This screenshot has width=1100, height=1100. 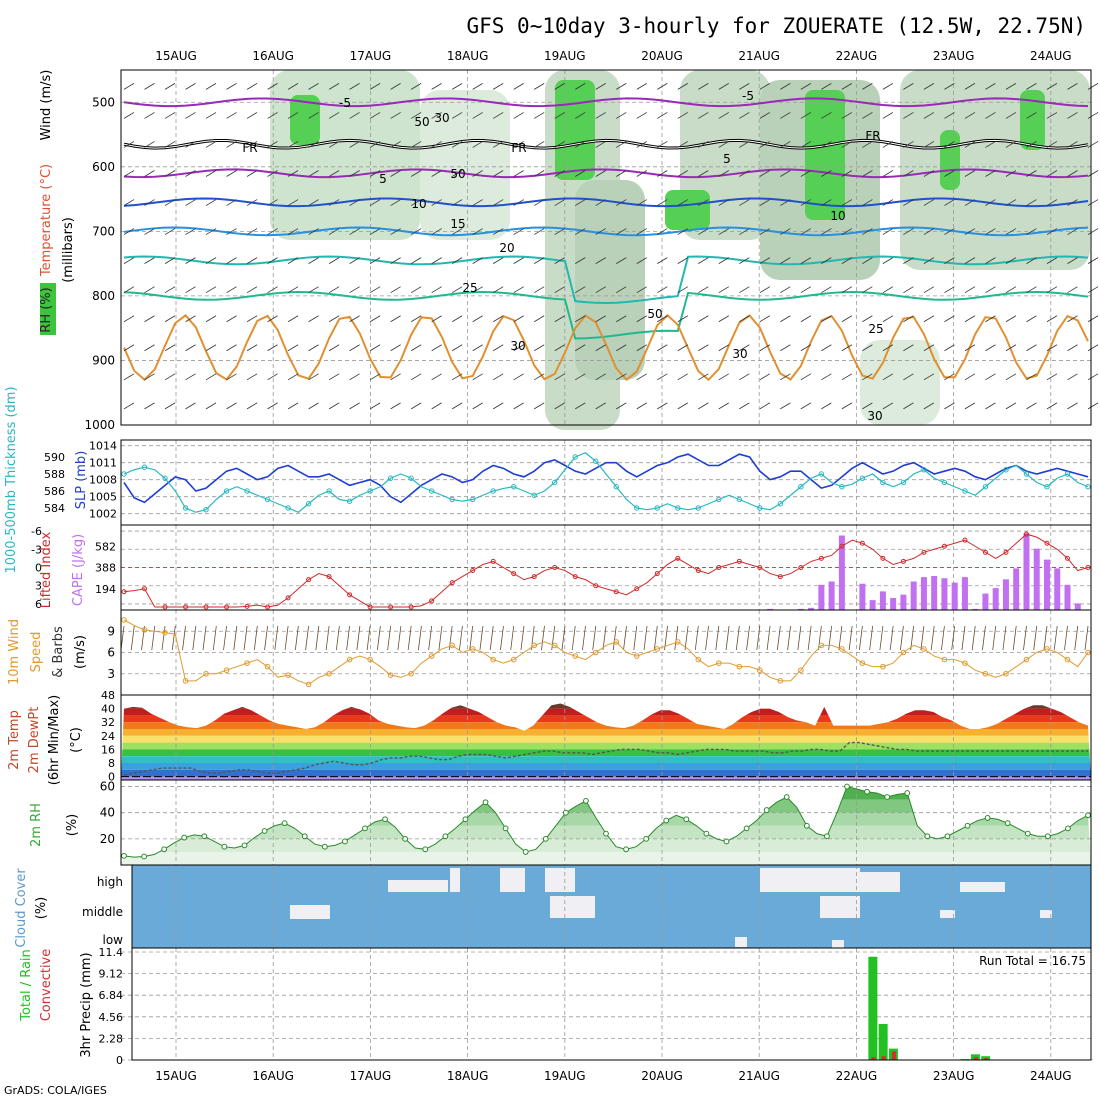 What do you see at coordinates (606, 315) in the screenshot?
I see `isotherm-line` at bounding box center [606, 315].